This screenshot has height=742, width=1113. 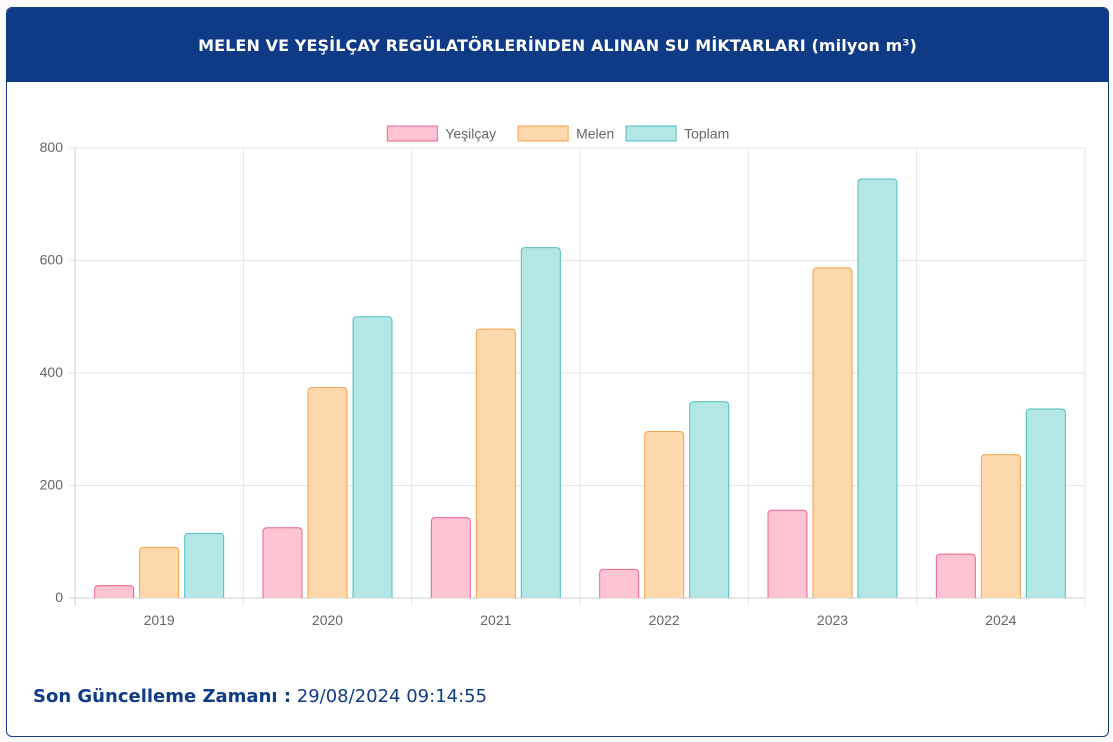 I want to click on legend-label: Toplam, so click(x=706, y=134).